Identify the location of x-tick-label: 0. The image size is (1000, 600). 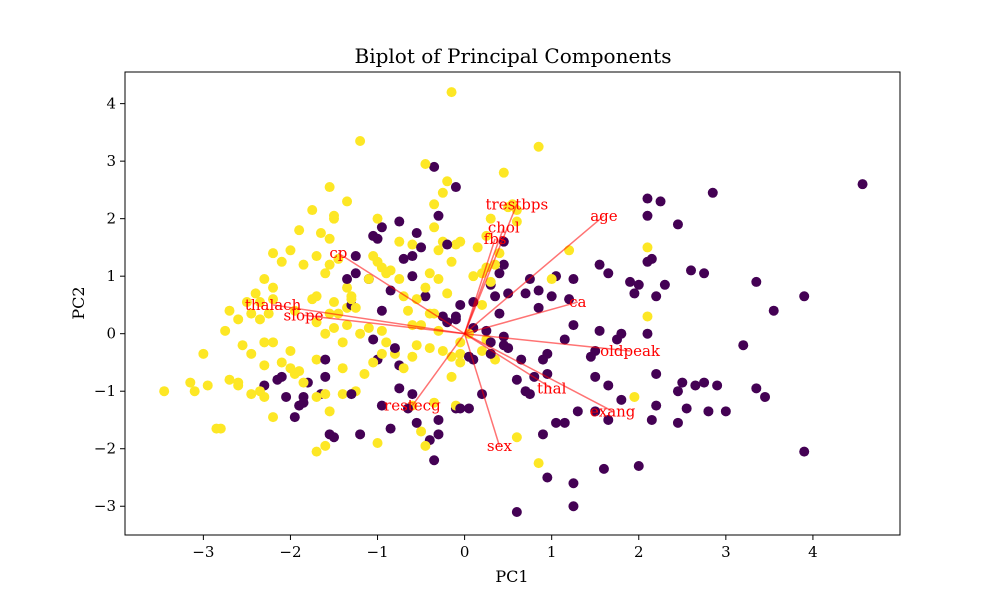
(465, 552).